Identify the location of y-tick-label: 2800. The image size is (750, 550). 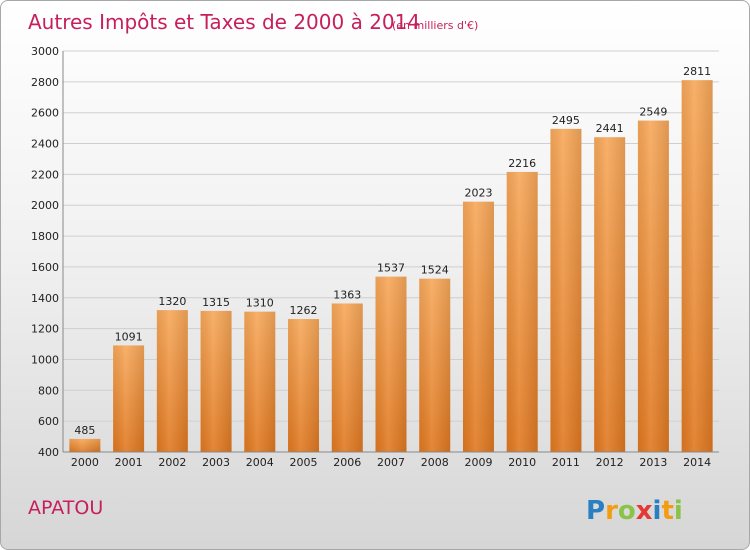
(45, 82).